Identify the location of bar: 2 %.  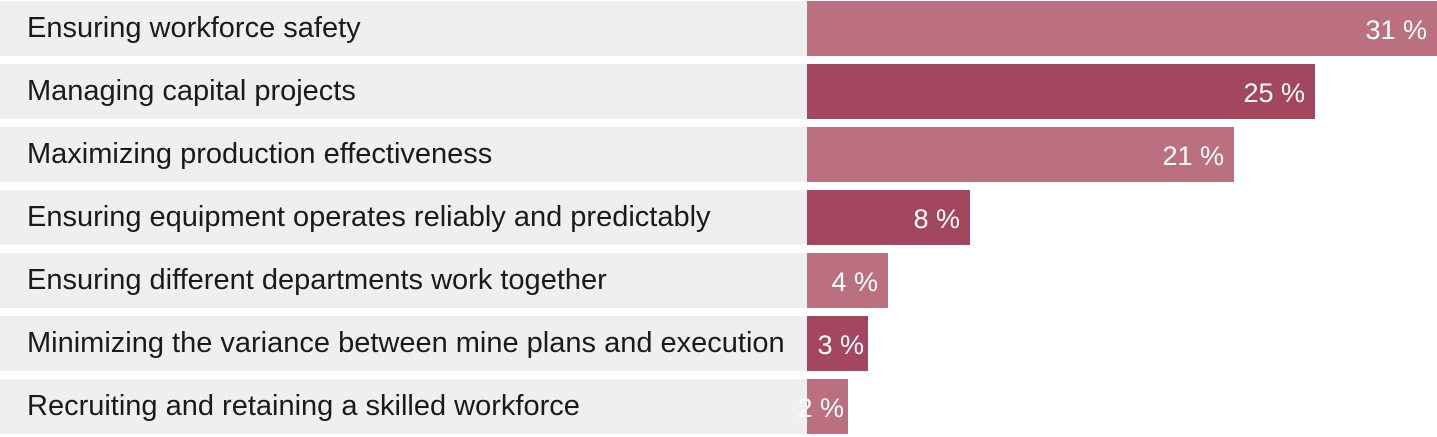
(822, 406).